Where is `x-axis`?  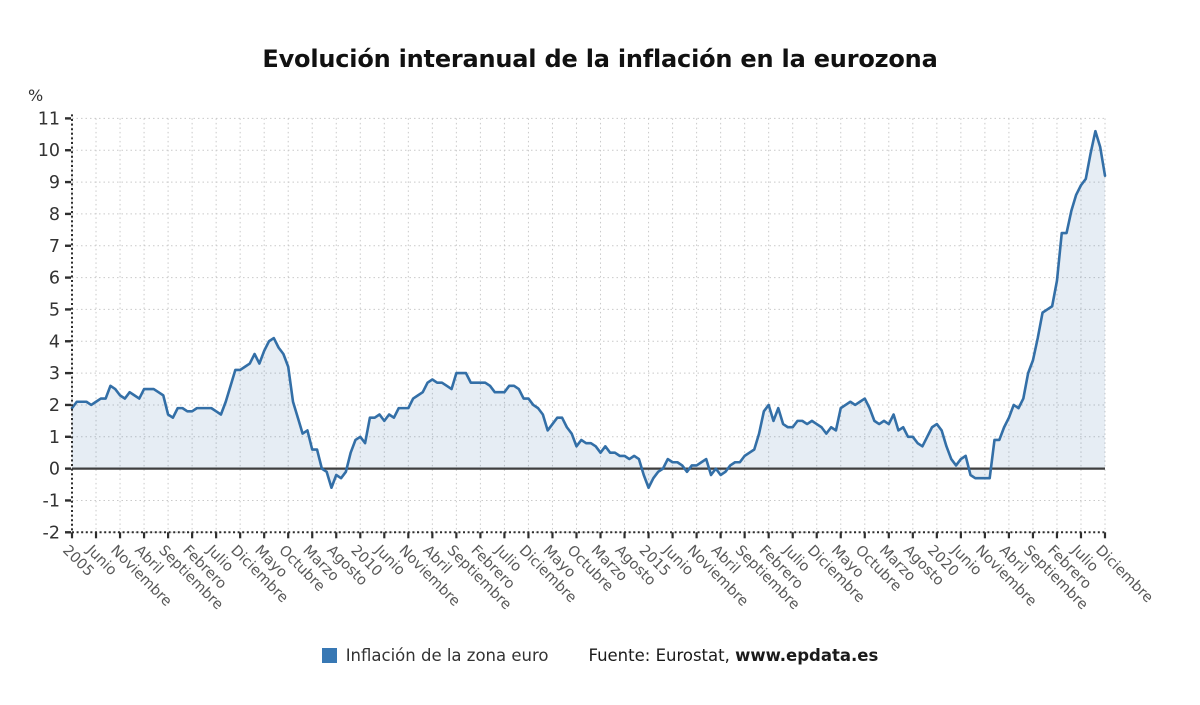 x-axis is located at coordinates (588, 535).